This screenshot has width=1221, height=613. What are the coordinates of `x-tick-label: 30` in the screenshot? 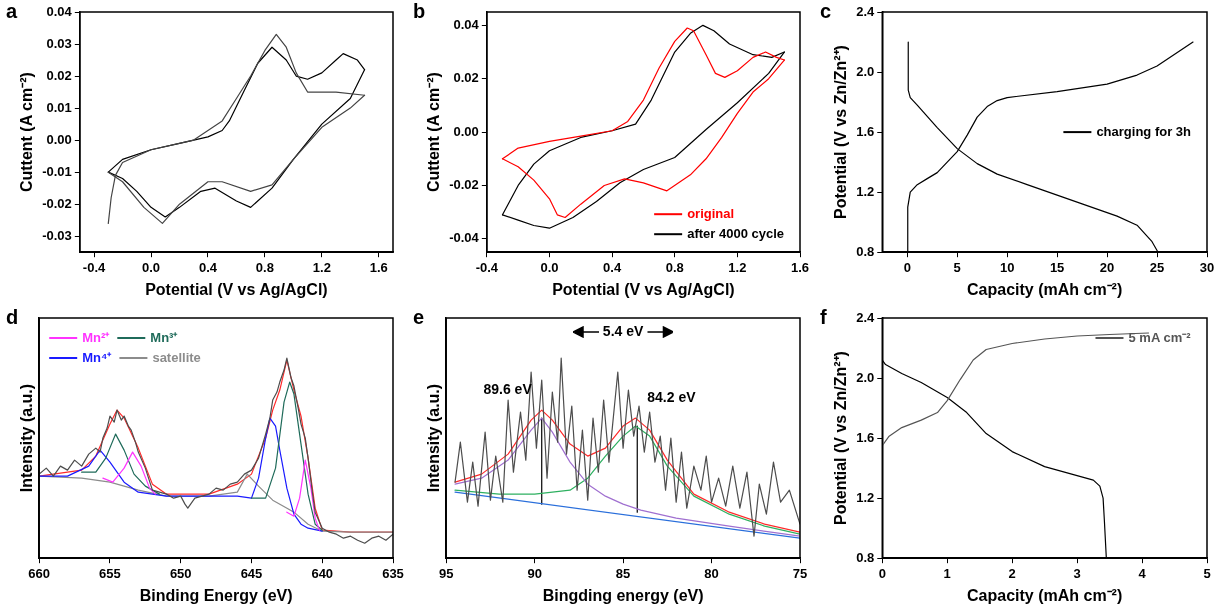 It's located at (1207, 267).